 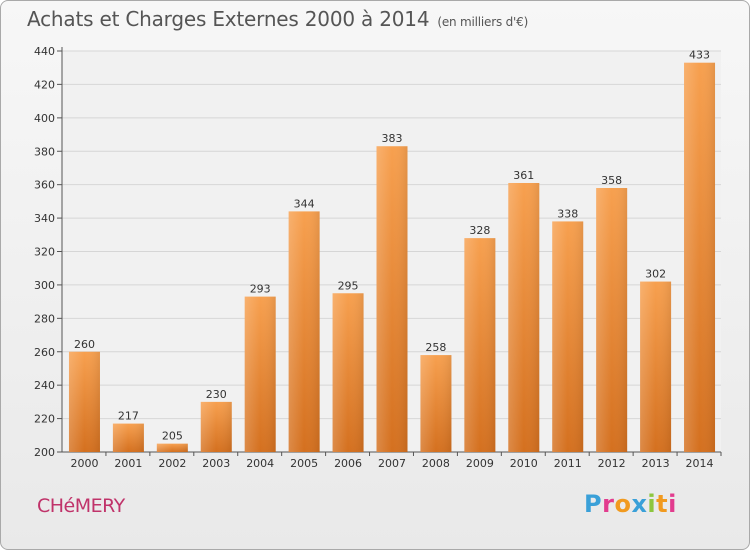 What do you see at coordinates (348, 463) in the screenshot?
I see `x-tick-label: 2006` at bounding box center [348, 463].